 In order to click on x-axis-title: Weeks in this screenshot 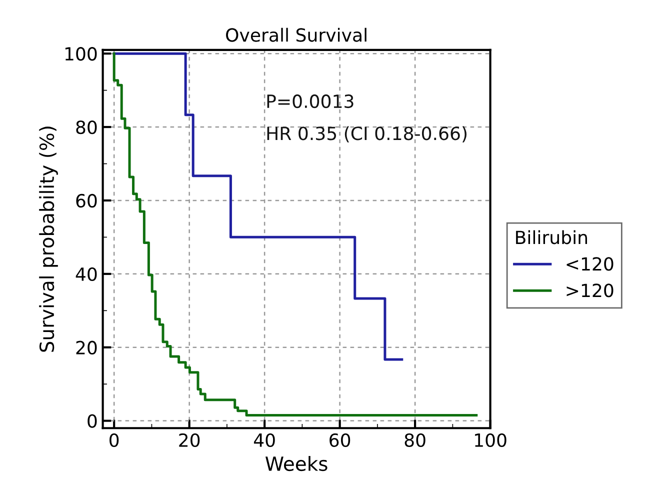, I will do `click(296, 464)`.